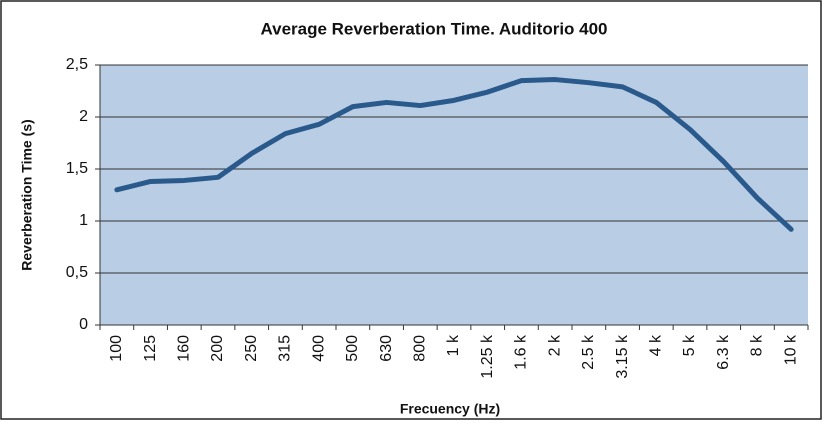 The width and height of the screenshot is (822, 425). What do you see at coordinates (723, 352) in the screenshot?
I see `x-tick-label: 6.3 k` at bounding box center [723, 352].